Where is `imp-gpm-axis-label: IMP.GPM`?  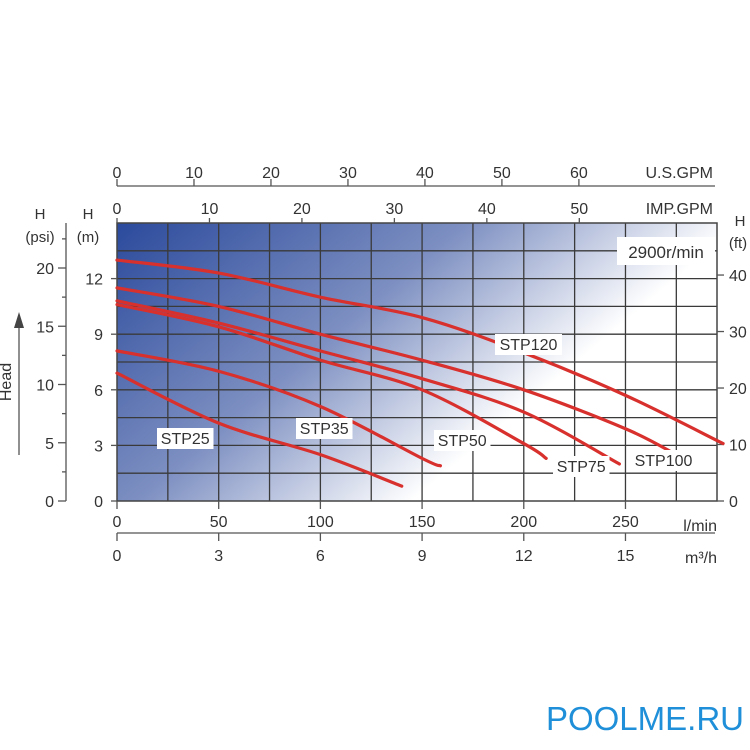 imp-gpm-axis-label: IMP.GPM is located at coordinates (679, 209).